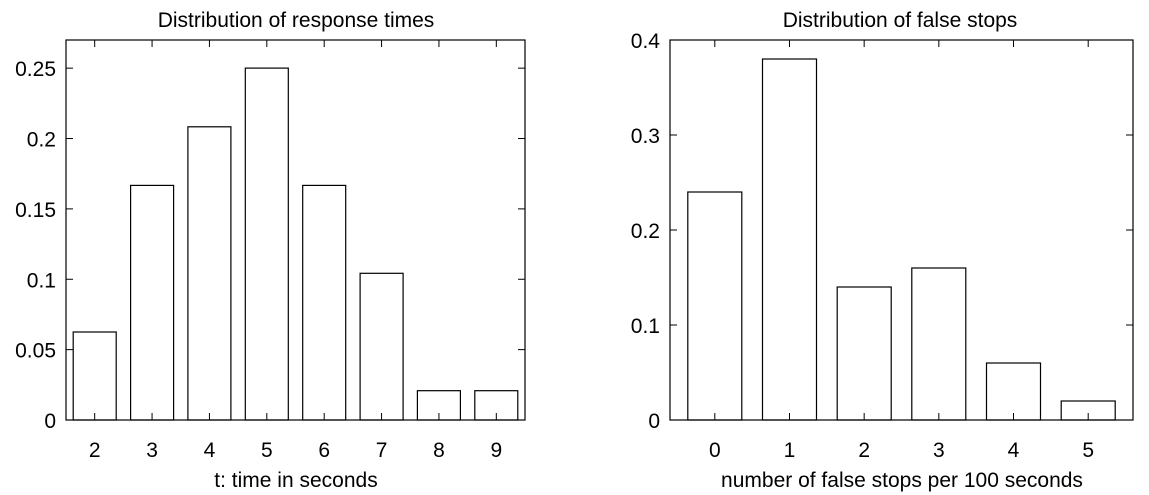 This screenshot has height=495, width=1149. Describe the element at coordinates (439, 450) in the screenshot. I see `x-tick-label: 8` at that location.